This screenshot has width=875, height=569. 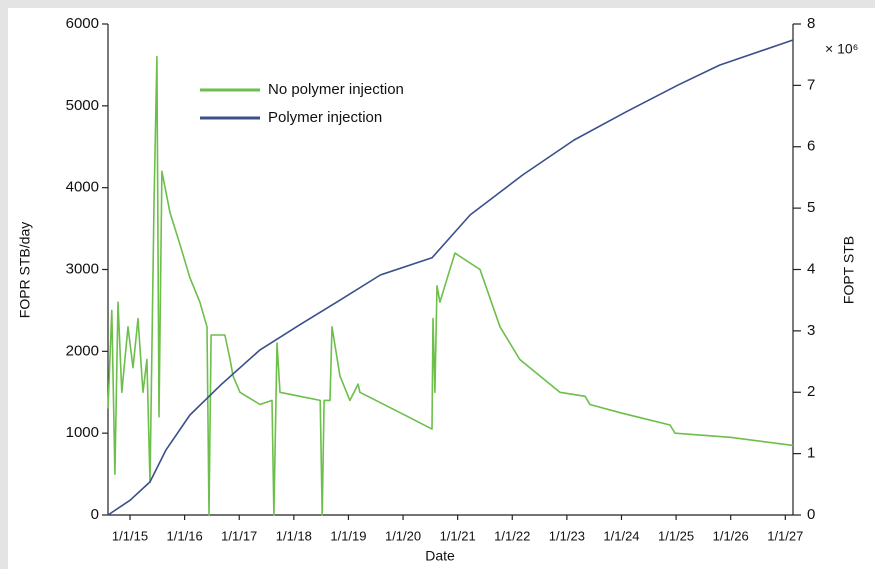 I want to click on y2-tick-label: 5, so click(x=811, y=207).